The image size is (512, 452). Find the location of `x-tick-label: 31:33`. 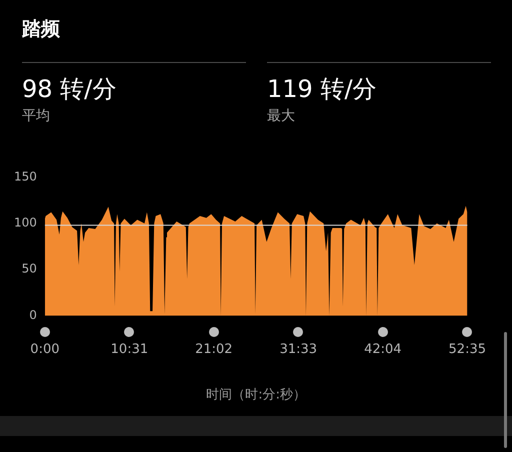

x-tick-label: 31:33 is located at coordinates (299, 349).